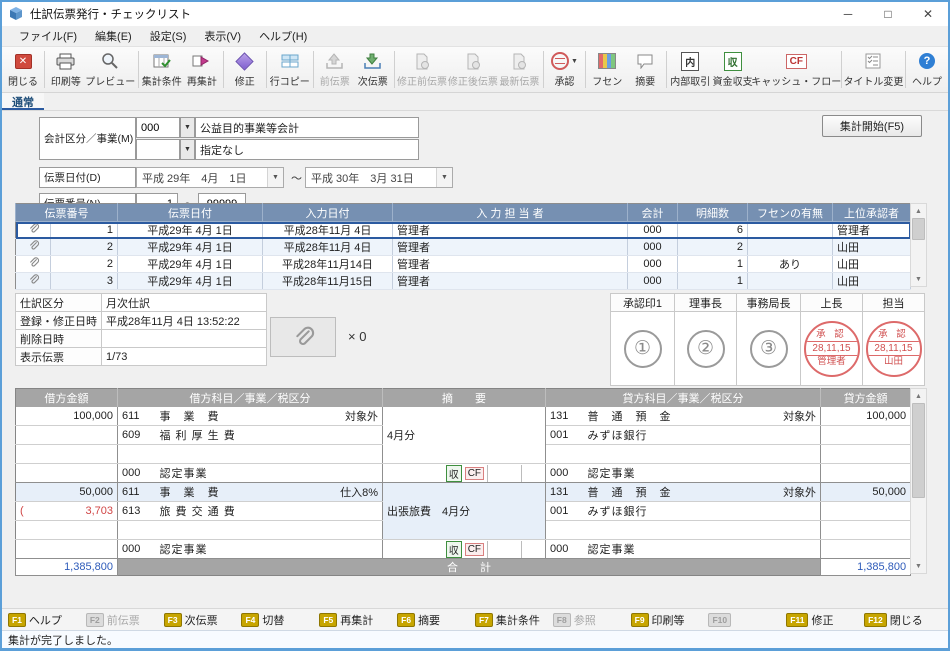  I want to click on tab-normal: 通常, so click(23, 101).